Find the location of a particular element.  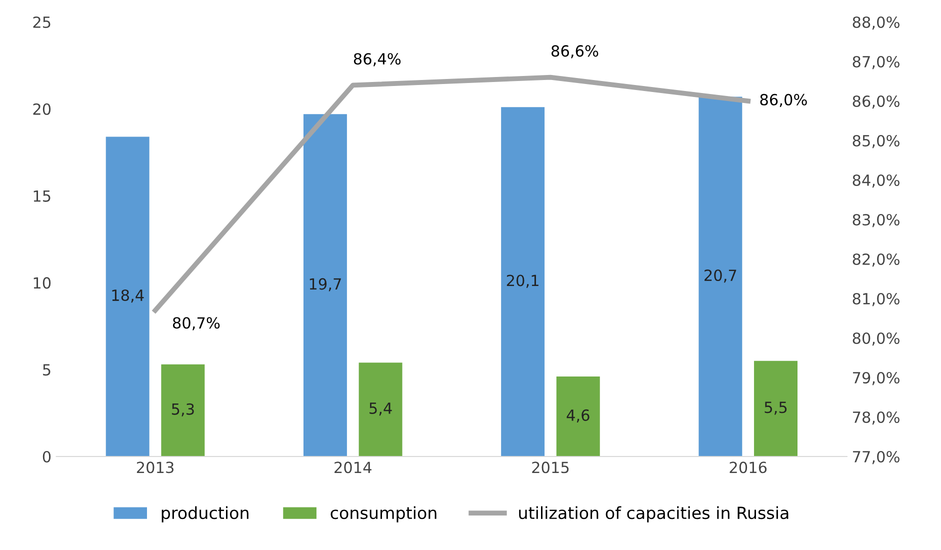

data-label: 5,5 is located at coordinates (775, 408).